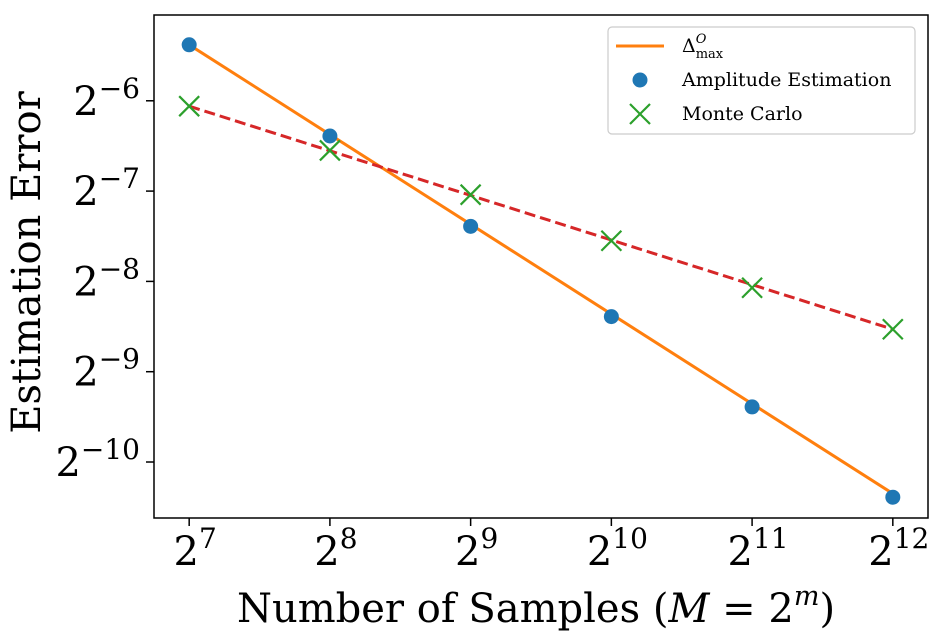 This screenshot has width=941, height=641. Describe the element at coordinates (688, 609) in the screenshot. I see `x-axis-title-var: M` at that location.